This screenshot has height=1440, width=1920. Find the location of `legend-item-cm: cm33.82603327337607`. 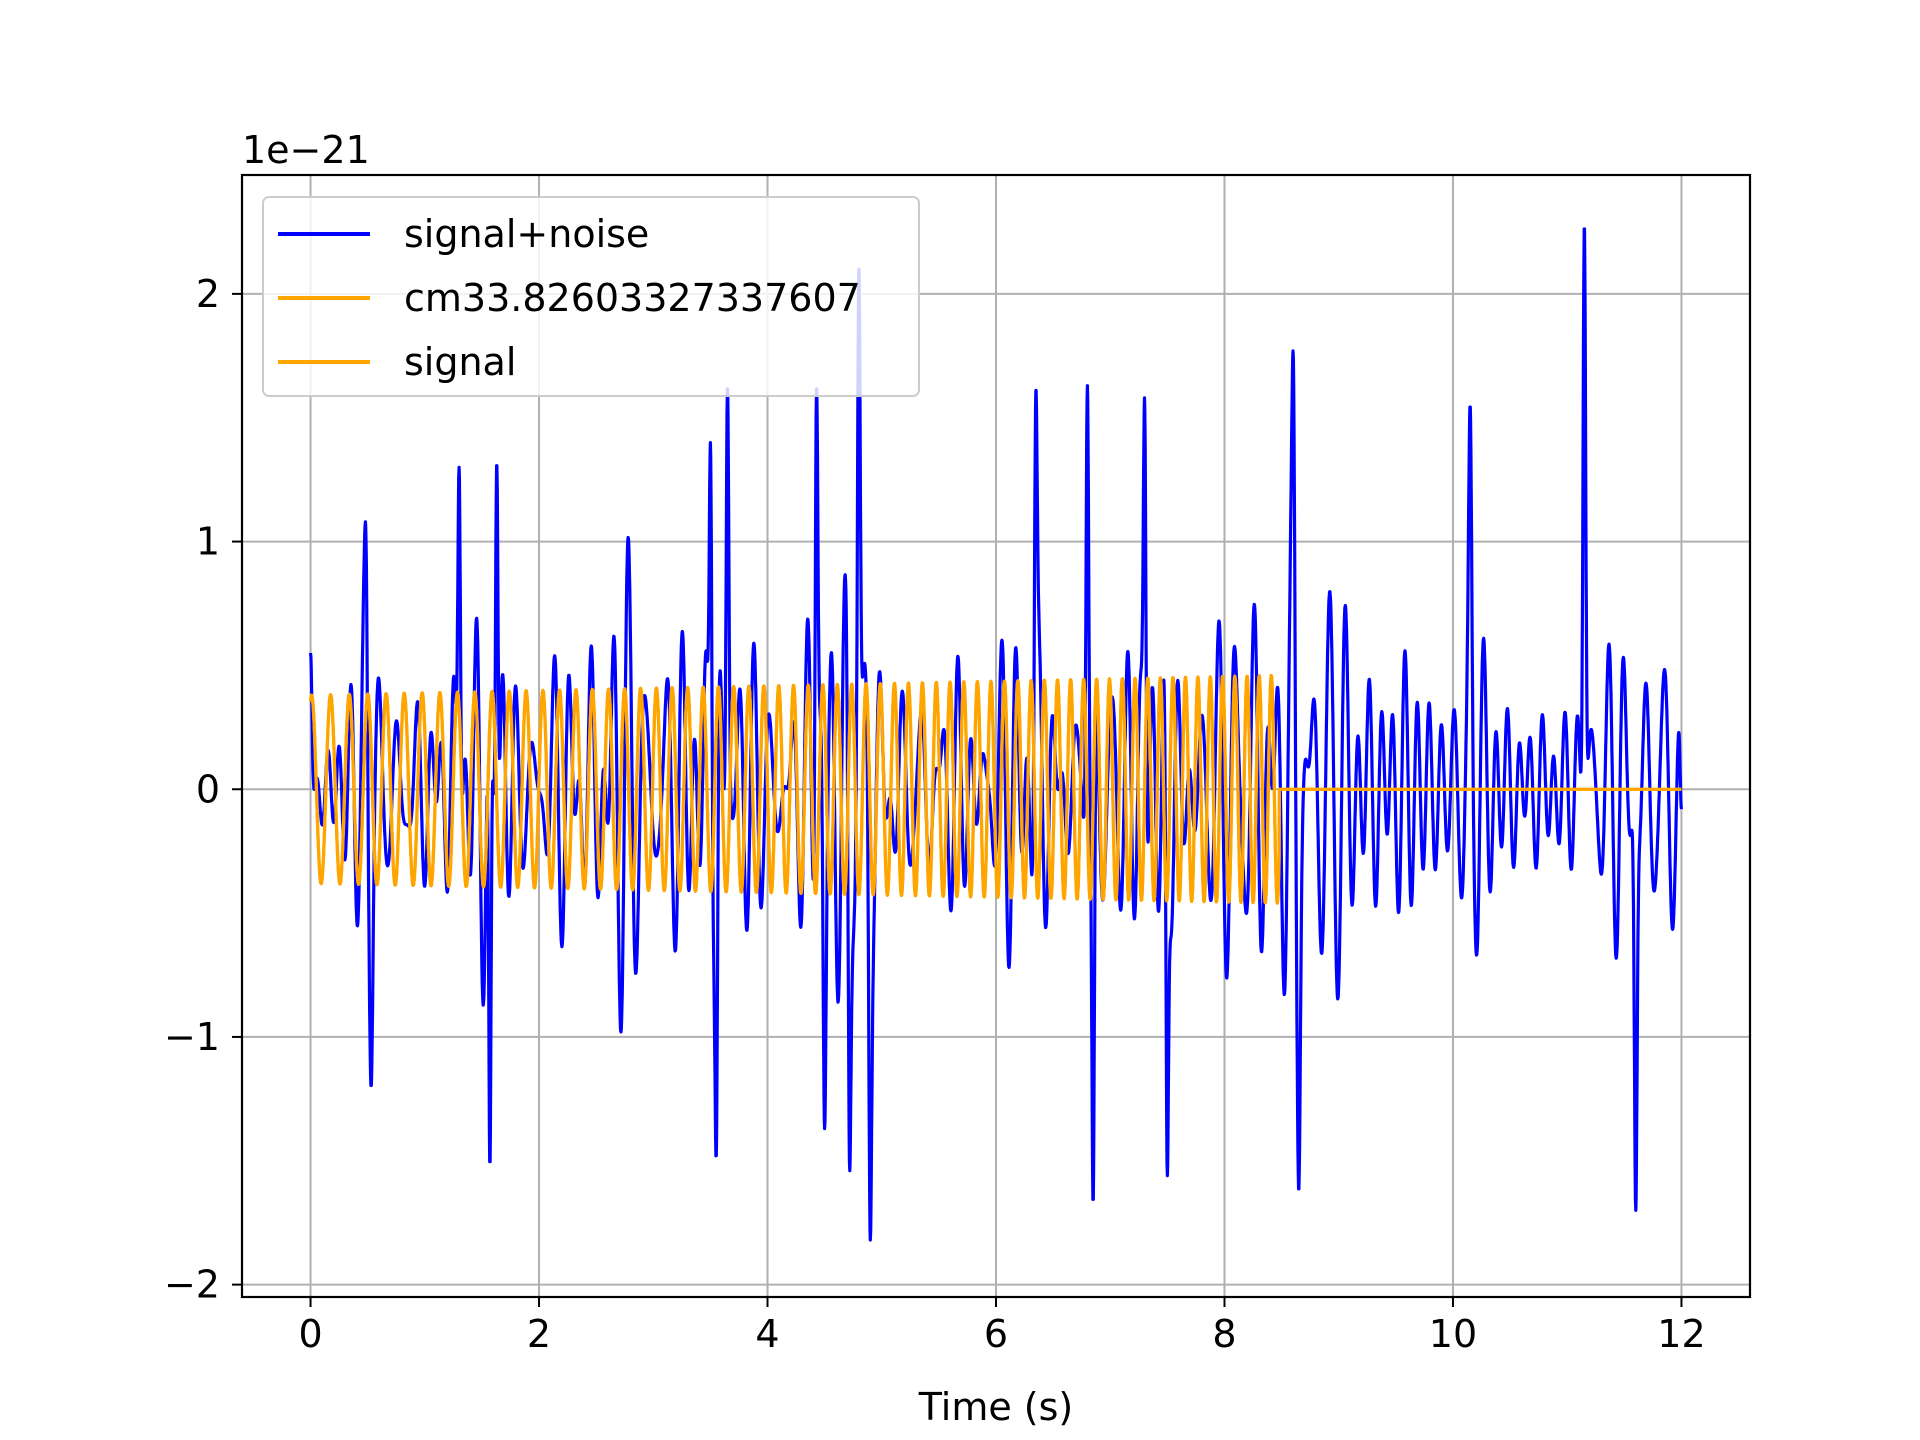

legend-item-cm: cm33.82603327337607 is located at coordinates (569, 298).